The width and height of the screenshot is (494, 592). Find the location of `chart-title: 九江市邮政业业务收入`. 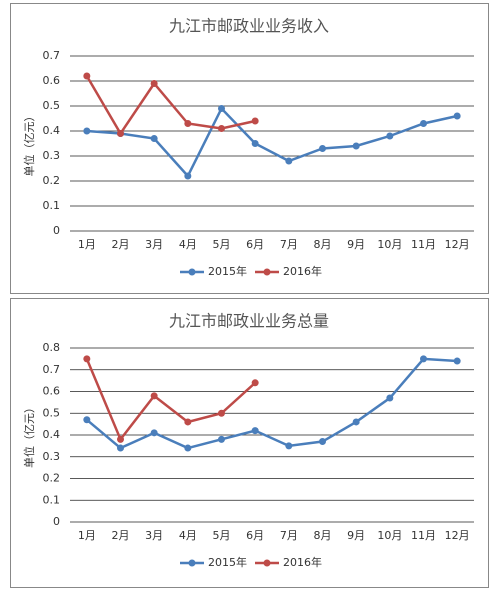

chart-title: 九江市邮政业业务收入 is located at coordinates (249, 26).